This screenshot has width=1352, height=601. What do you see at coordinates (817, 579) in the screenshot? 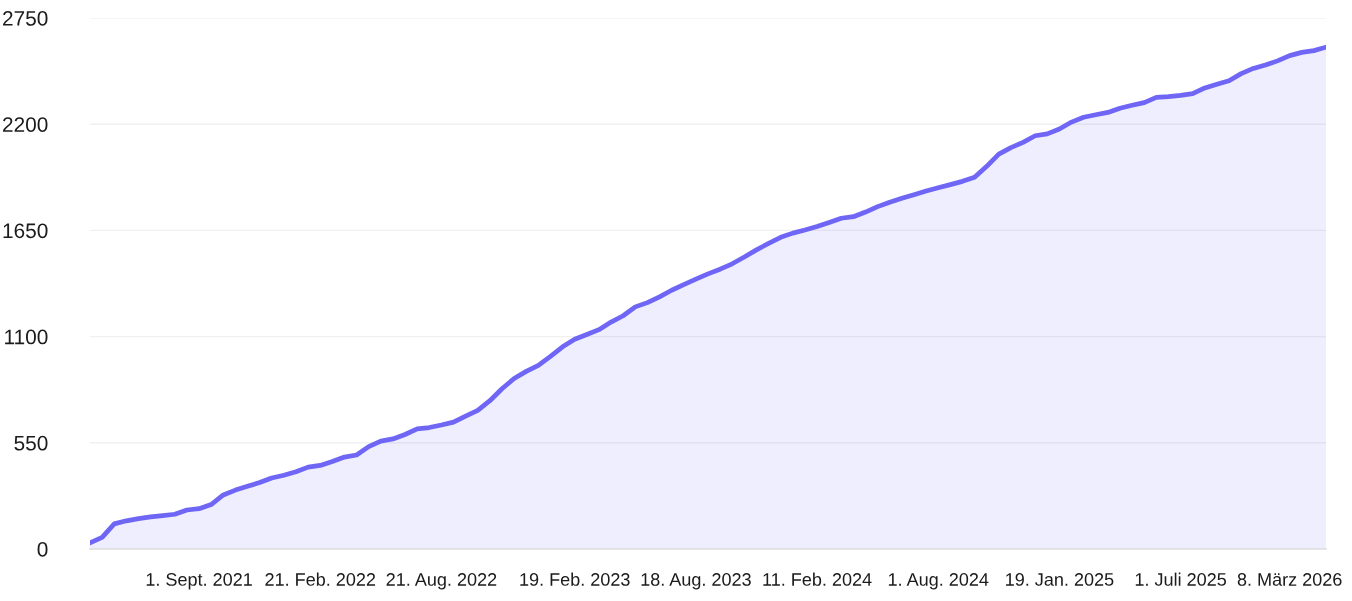
I see `x-tick-label: 11. Feb. 2024` at bounding box center [817, 579].